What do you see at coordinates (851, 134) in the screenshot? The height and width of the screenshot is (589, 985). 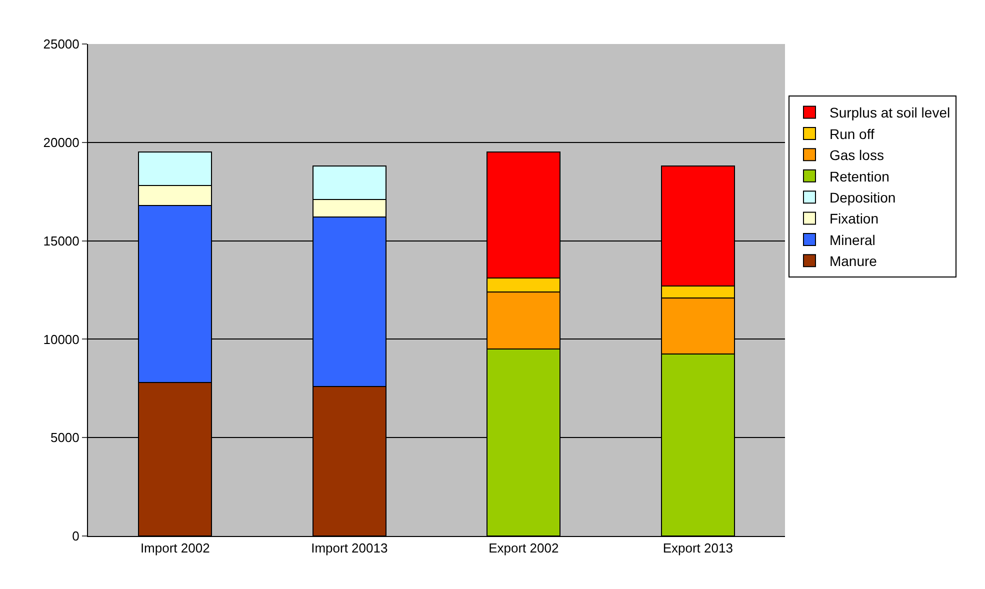 I see `legend-label: Run off` at bounding box center [851, 134].